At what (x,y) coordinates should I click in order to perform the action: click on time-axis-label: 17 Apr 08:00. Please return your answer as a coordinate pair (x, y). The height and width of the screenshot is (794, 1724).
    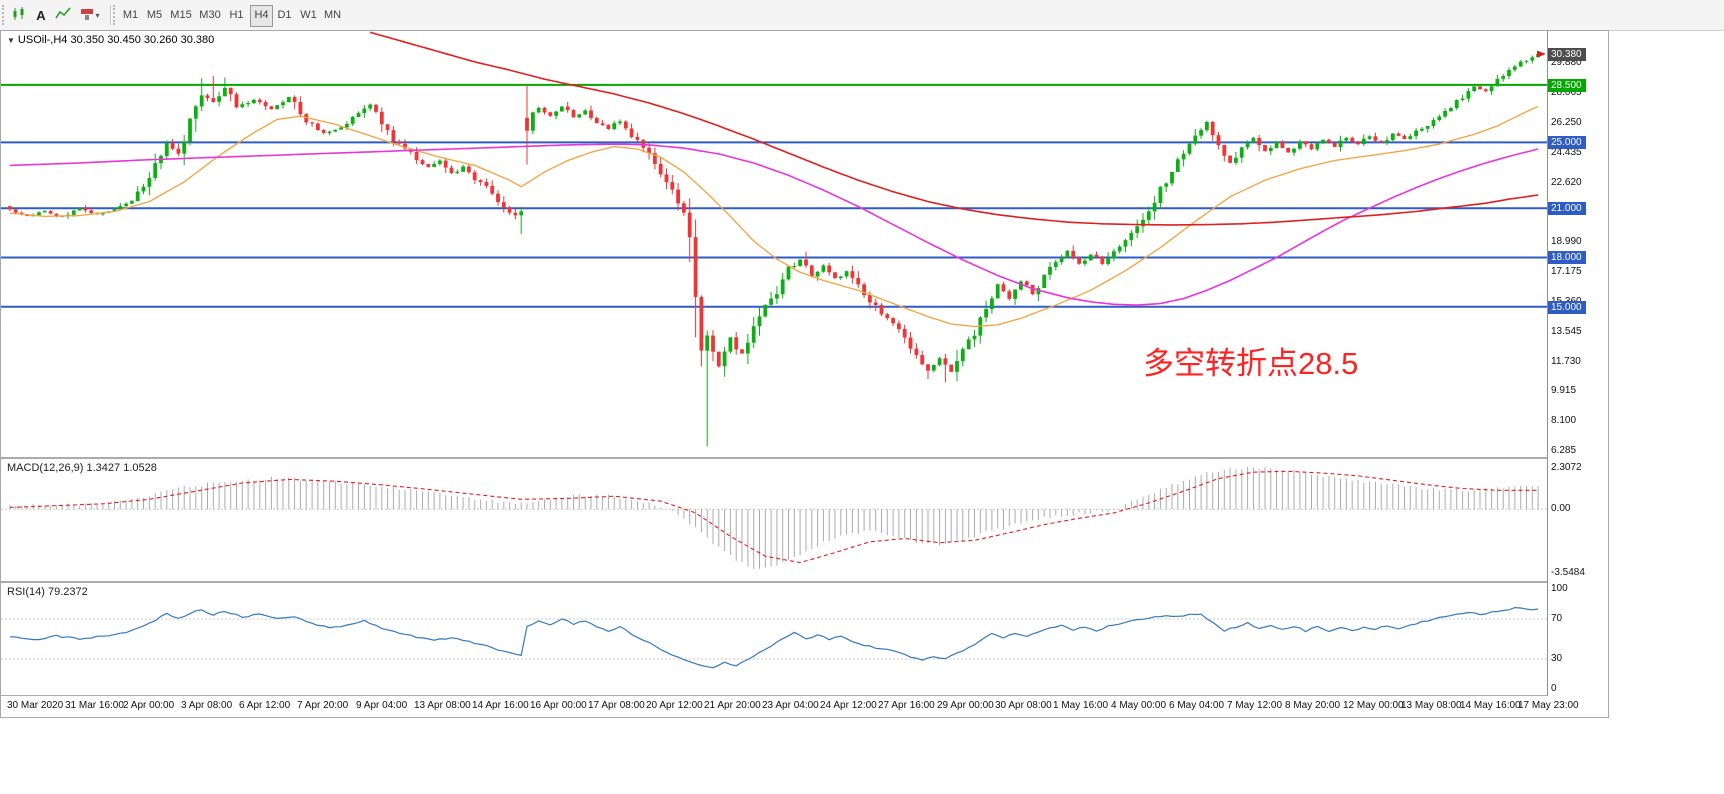
    Looking at the image, I should click on (616, 705).